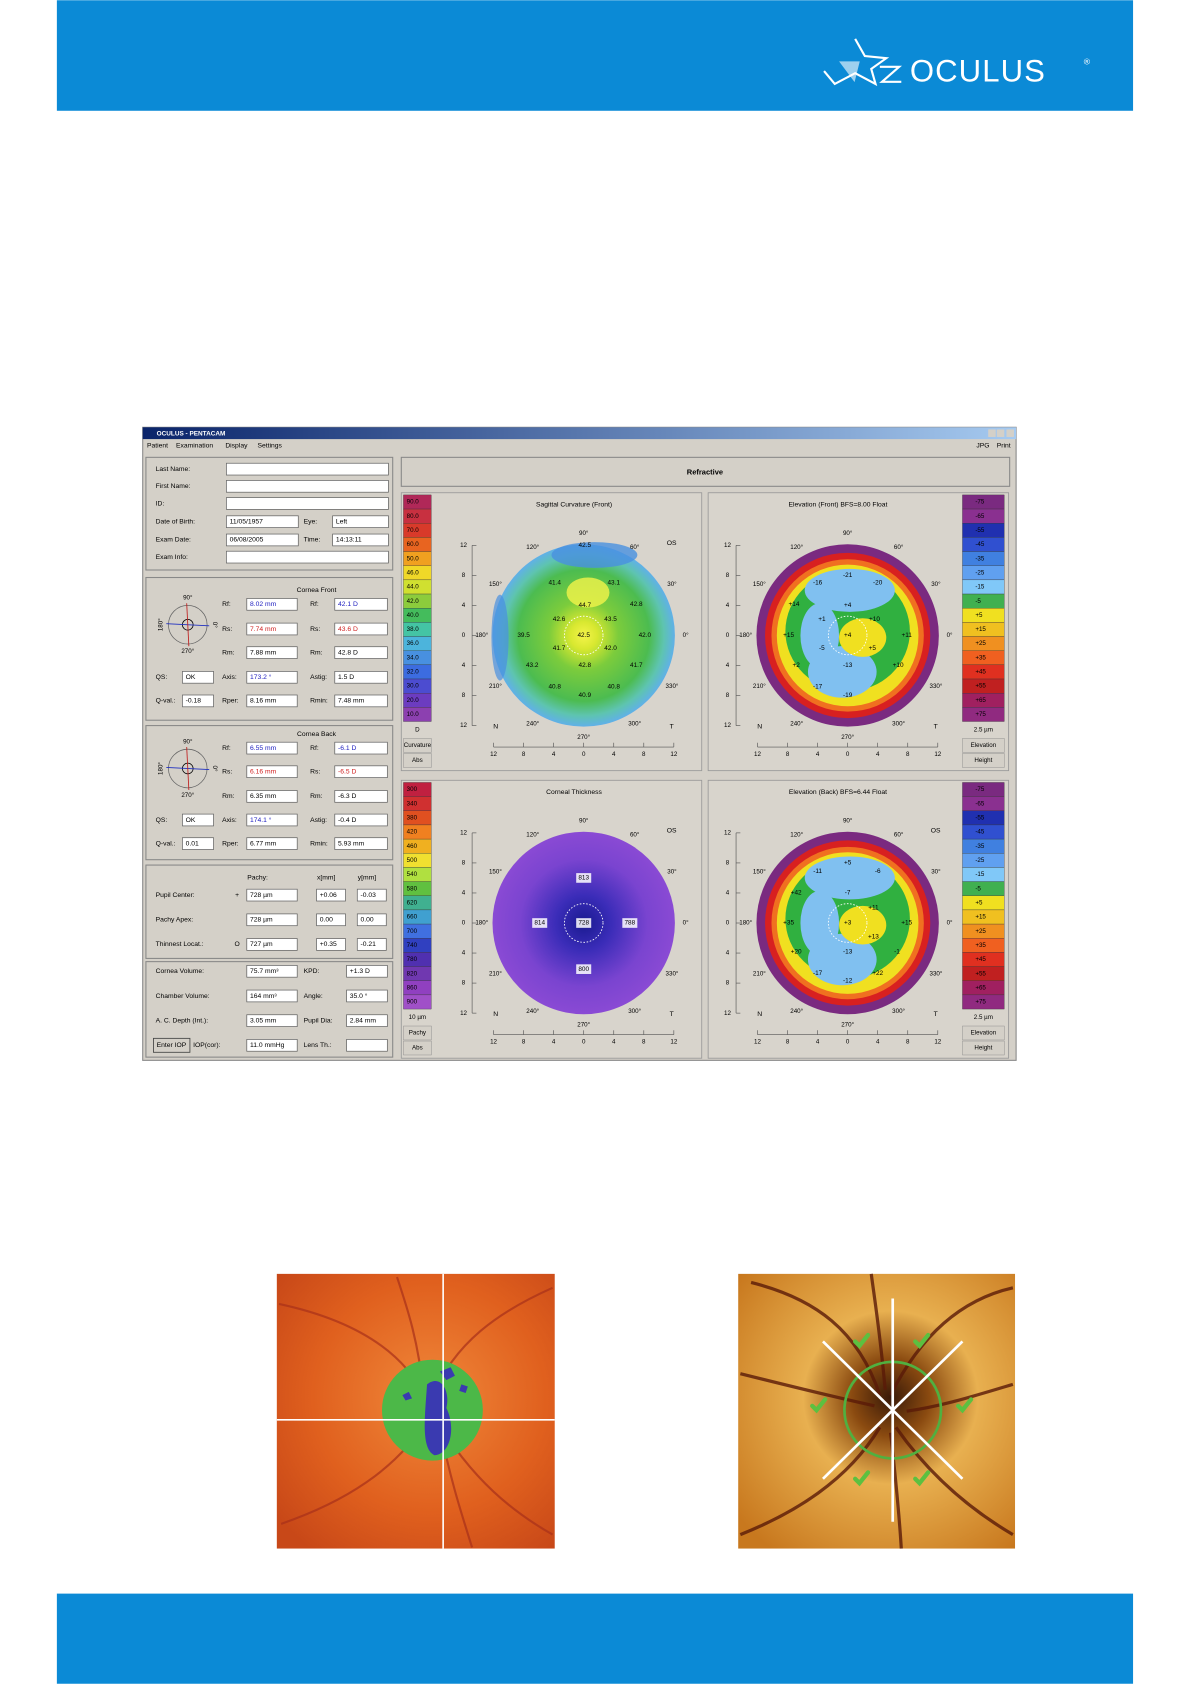 This screenshot has height=1689, width=1191. Describe the element at coordinates (269, 648) in the screenshot. I see `front-group` at that location.